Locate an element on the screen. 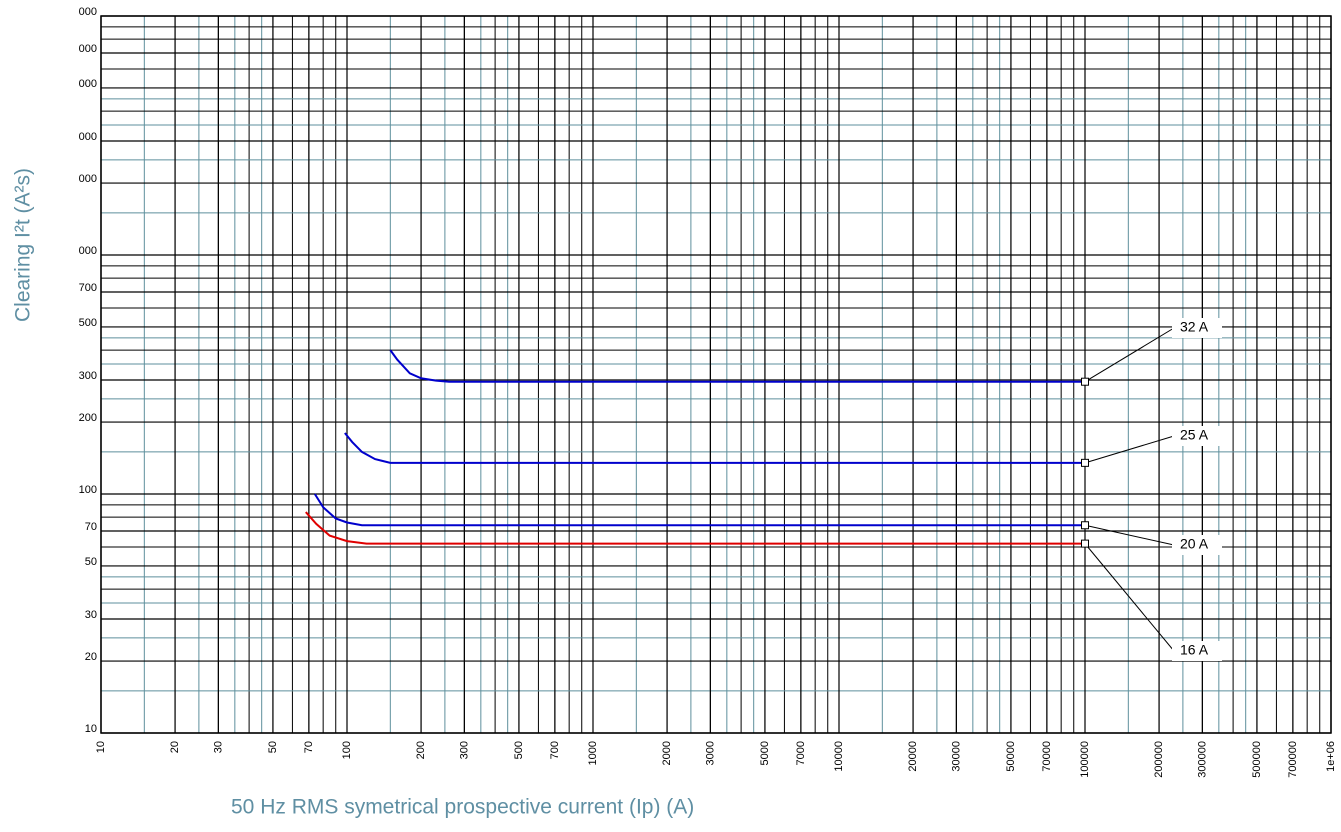  y-tick-label: 70 is located at coordinates (91, 527).